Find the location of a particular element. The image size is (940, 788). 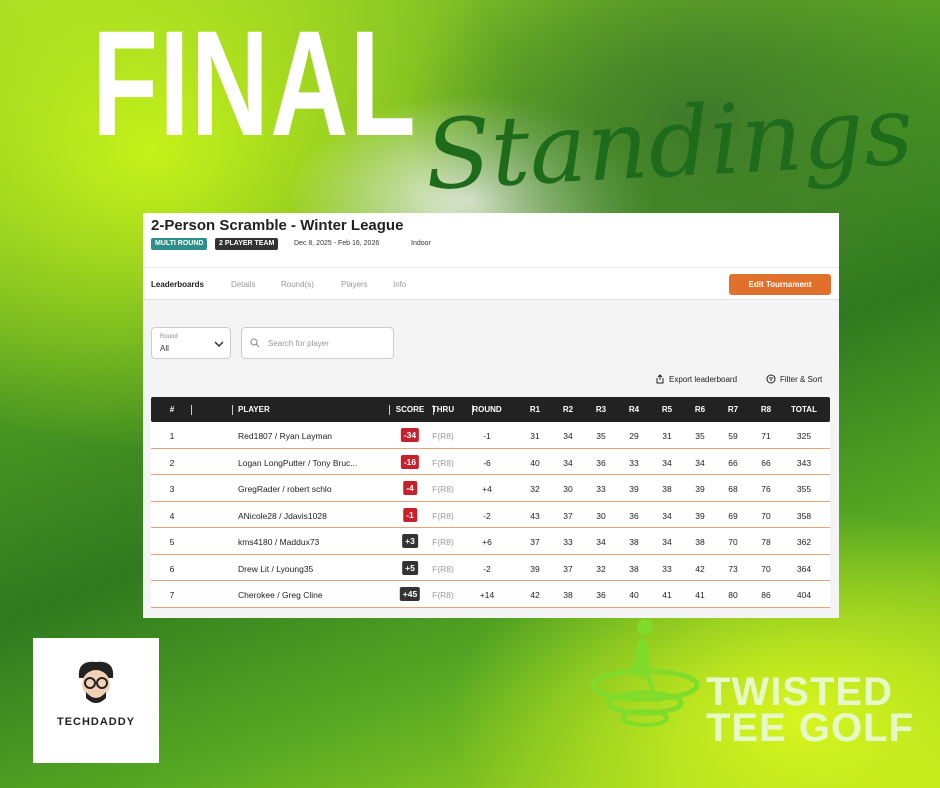

export-icon is located at coordinates (660, 379).